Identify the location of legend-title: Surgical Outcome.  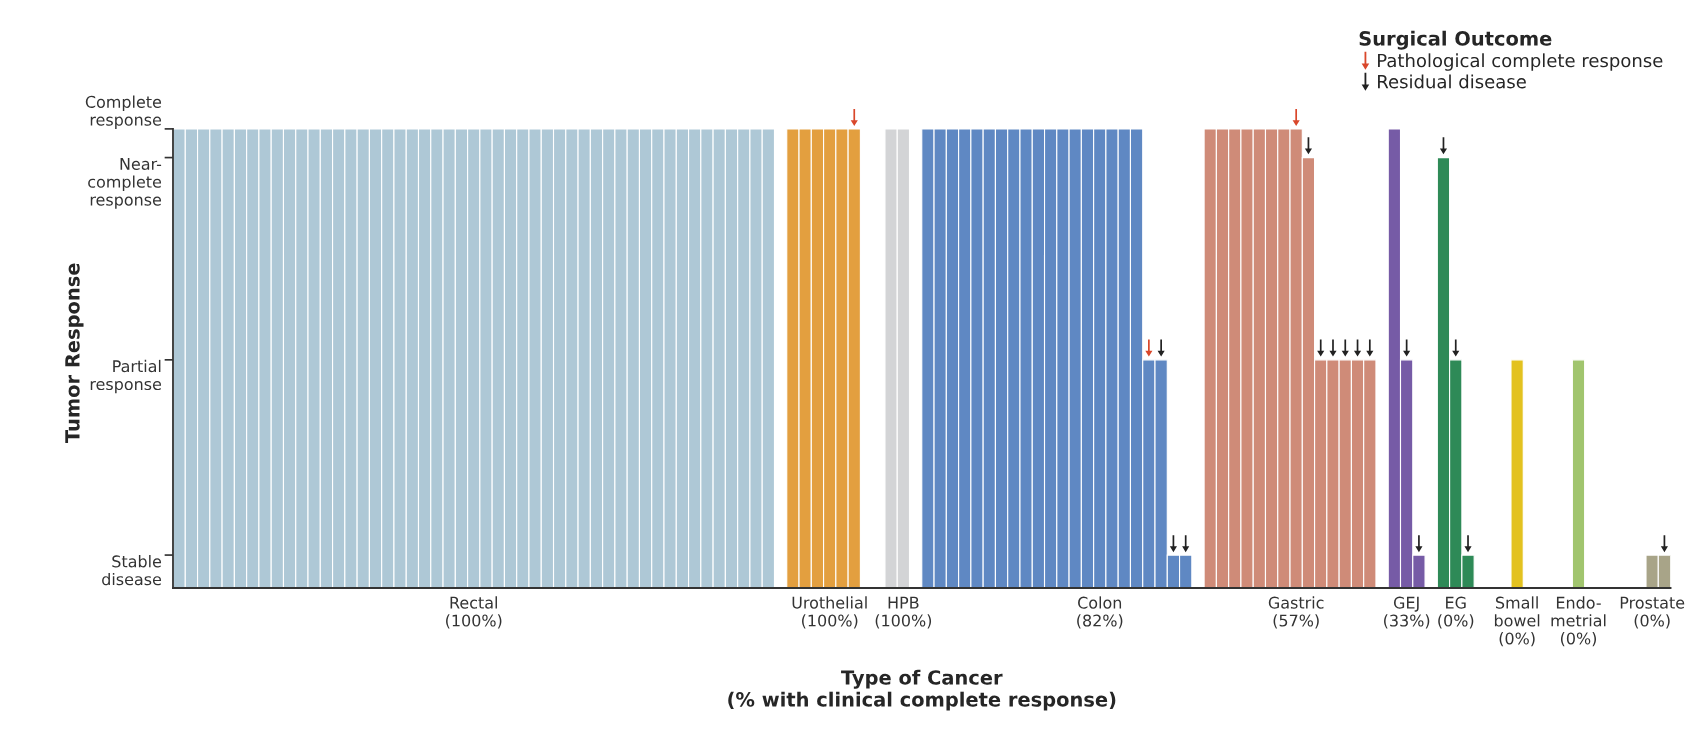
(1455, 40).